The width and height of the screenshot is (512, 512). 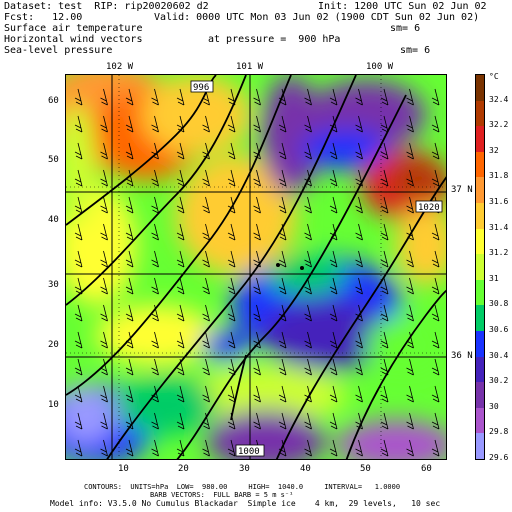 What do you see at coordinates (53, 405) in the screenshot?
I see `y-tick: 10` at bounding box center [53, 405].